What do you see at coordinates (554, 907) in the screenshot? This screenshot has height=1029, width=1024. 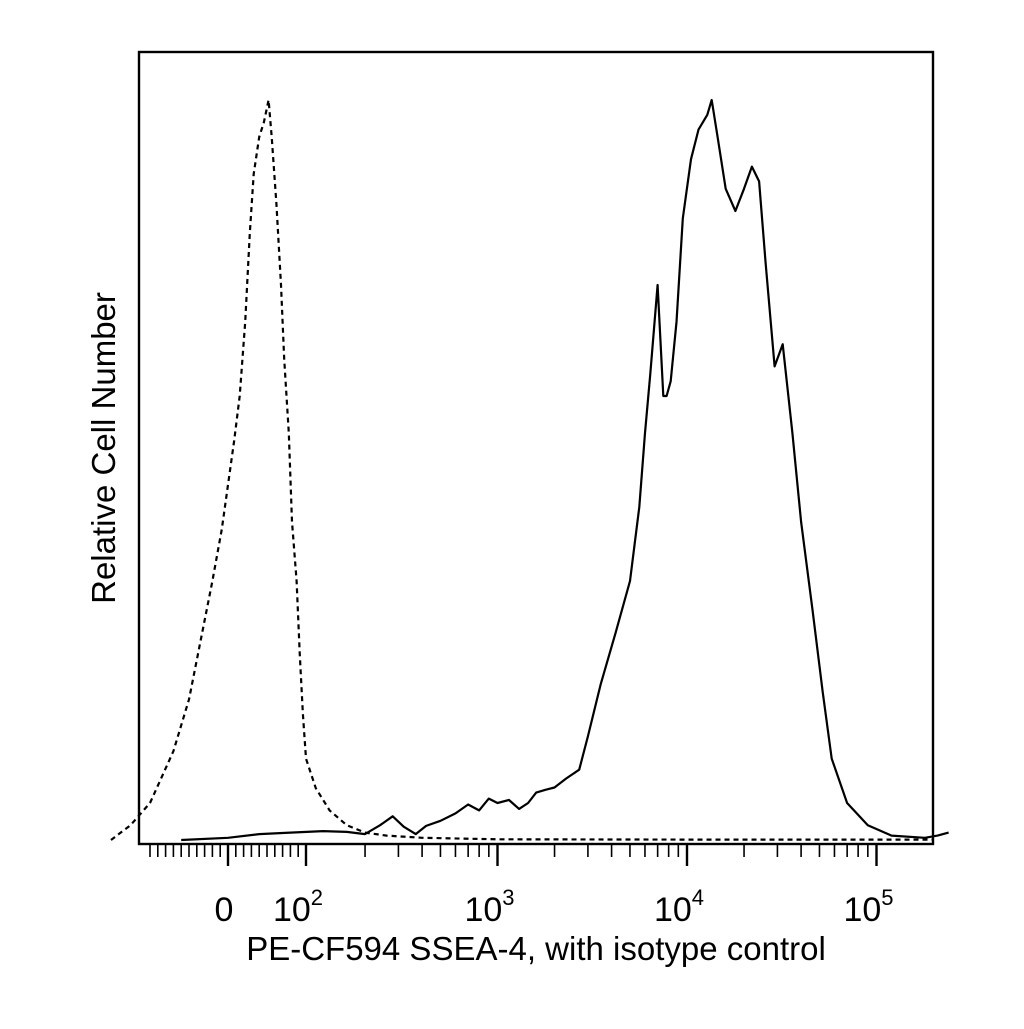 I see `x-tick-labels: 0 10² 10³ 10⁴ 10⁵` at bounding box center [554, 907].